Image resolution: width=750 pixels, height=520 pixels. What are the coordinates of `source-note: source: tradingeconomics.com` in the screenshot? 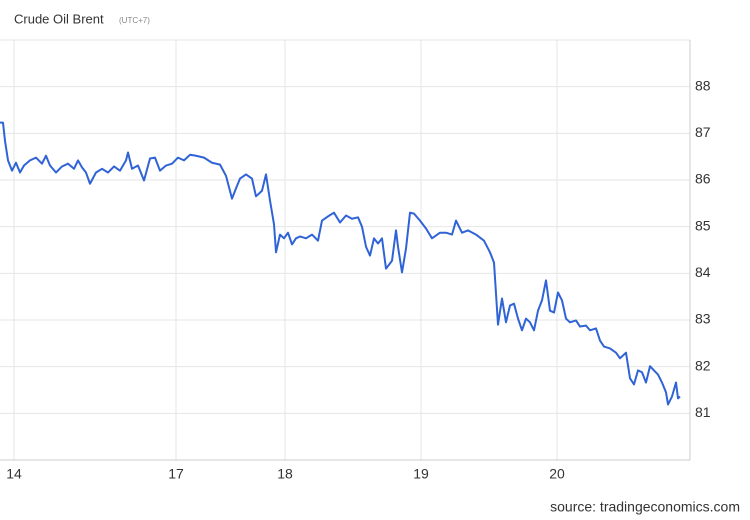 It's located at (645, 507).